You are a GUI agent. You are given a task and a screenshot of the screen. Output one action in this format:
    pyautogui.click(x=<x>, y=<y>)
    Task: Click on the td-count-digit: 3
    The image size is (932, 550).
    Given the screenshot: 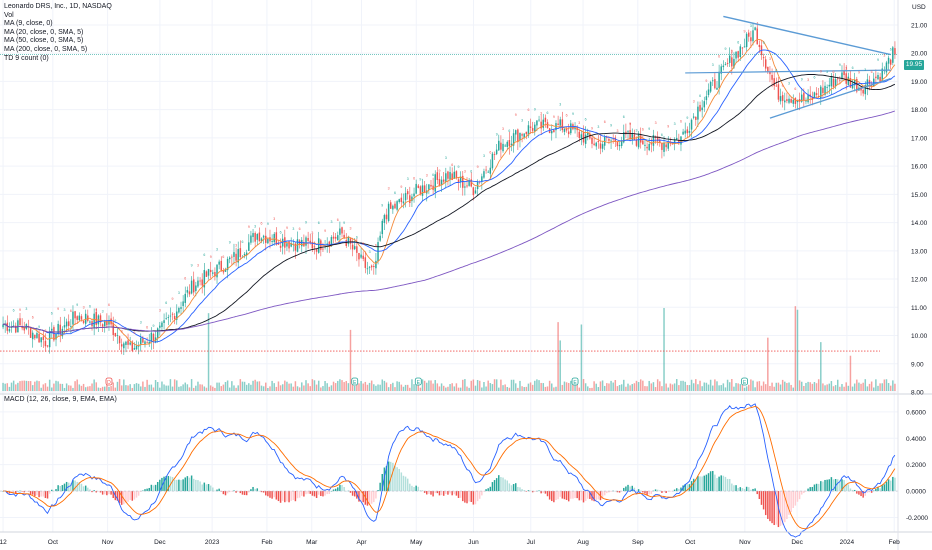 What is the action you would take?
    pyautogui.click(x=865, y=70)
    